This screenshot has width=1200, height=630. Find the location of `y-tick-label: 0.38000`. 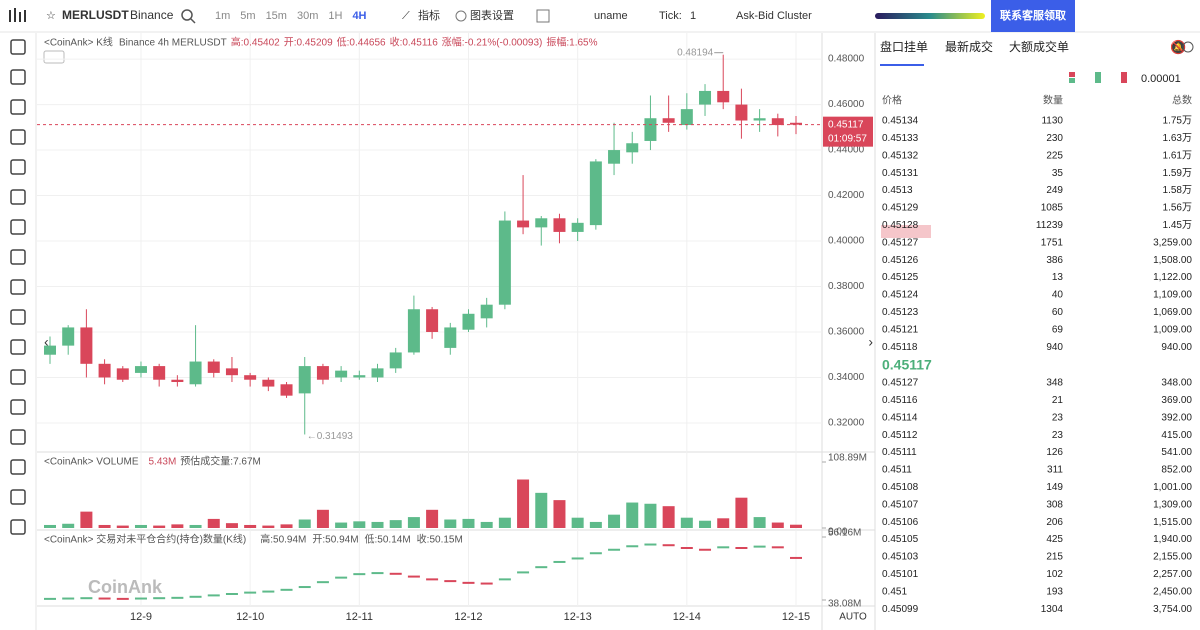

y-tick-label: 0.38000 is located at coordinates (846, 286).